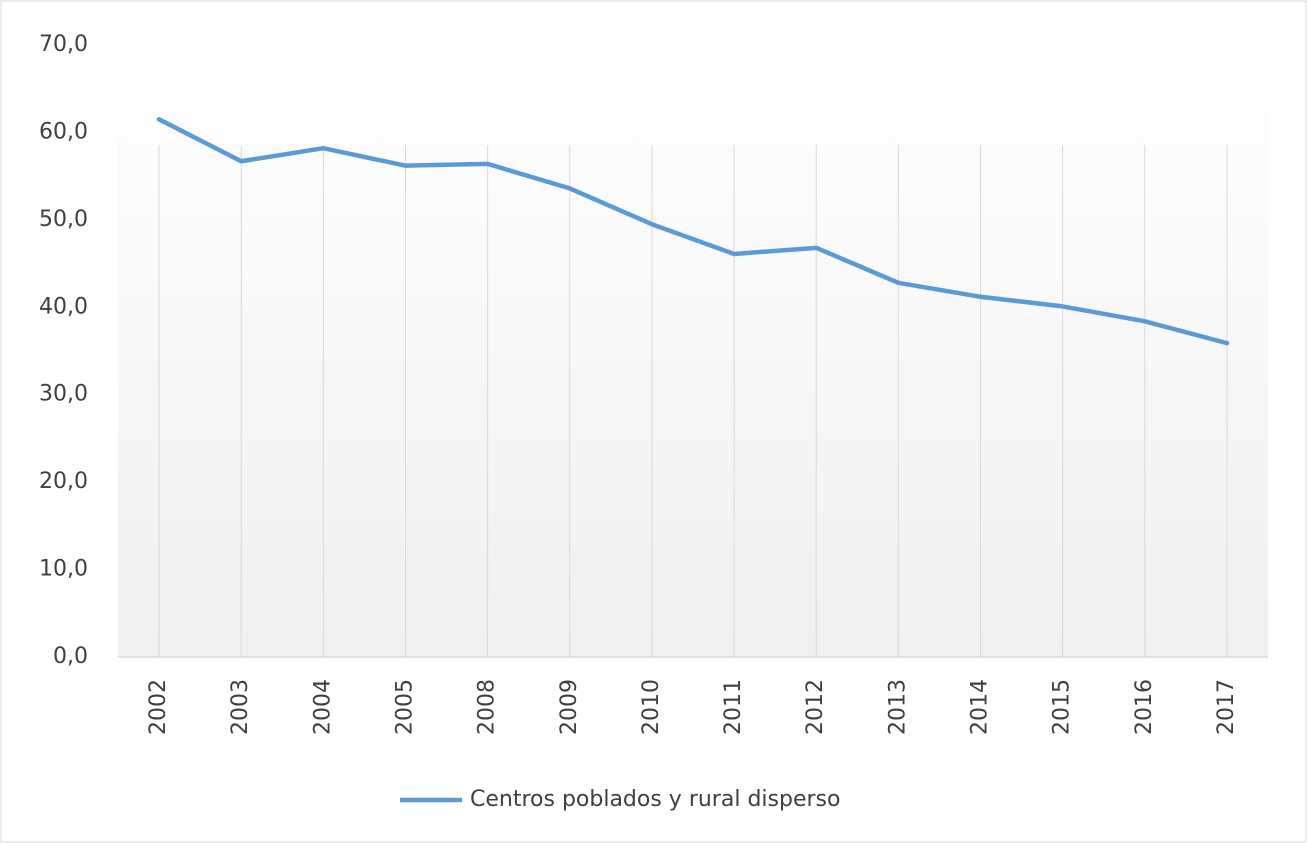  What do you see at coordinates (651, 707) in the screenshot?
I see `x-tick-label: 2010` at bounding box center [651, 707].